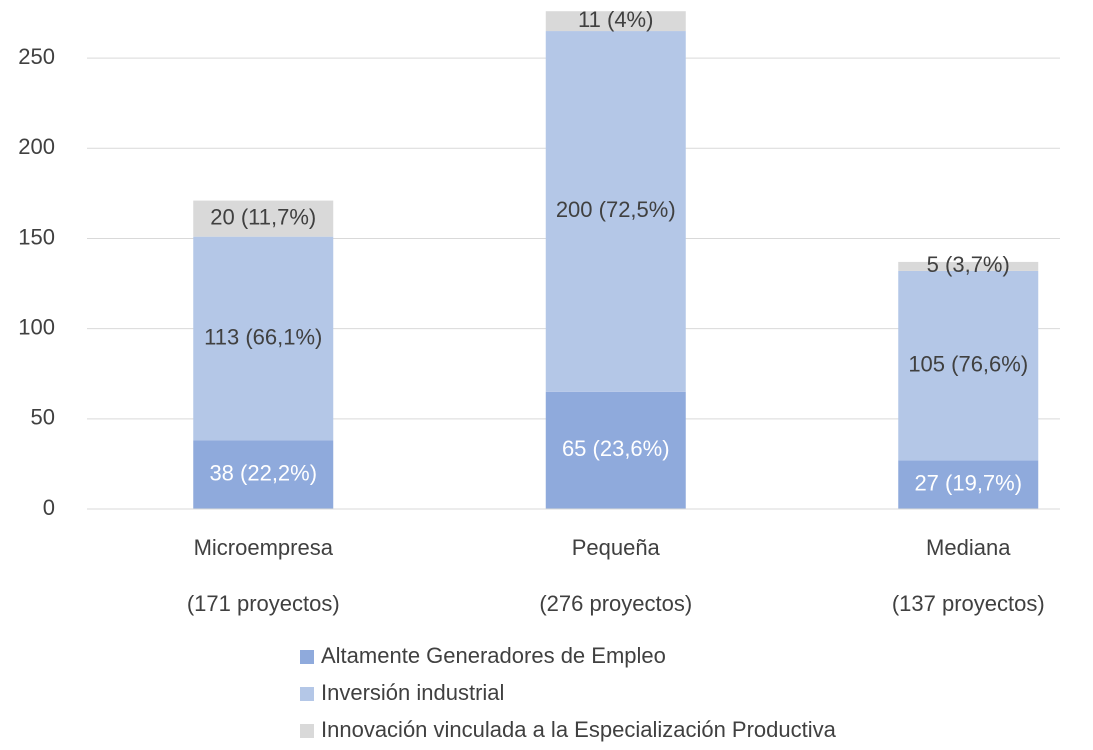 The image size is (1093, 750). Describe the element at coordinates (49, 507) in the screenshot. I see `y-tick-label: 0` at that location.